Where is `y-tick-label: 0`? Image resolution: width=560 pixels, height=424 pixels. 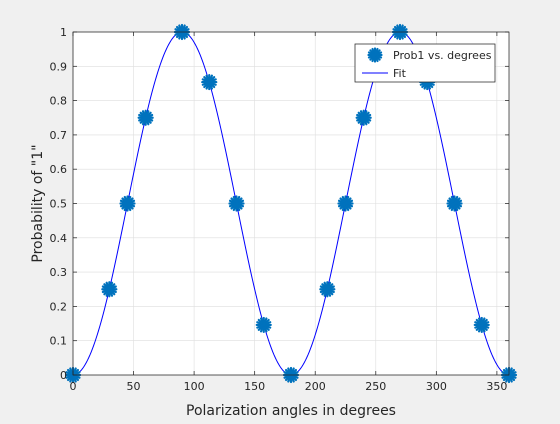
y-tick-label: 0 is located at coordinates (63, 375).